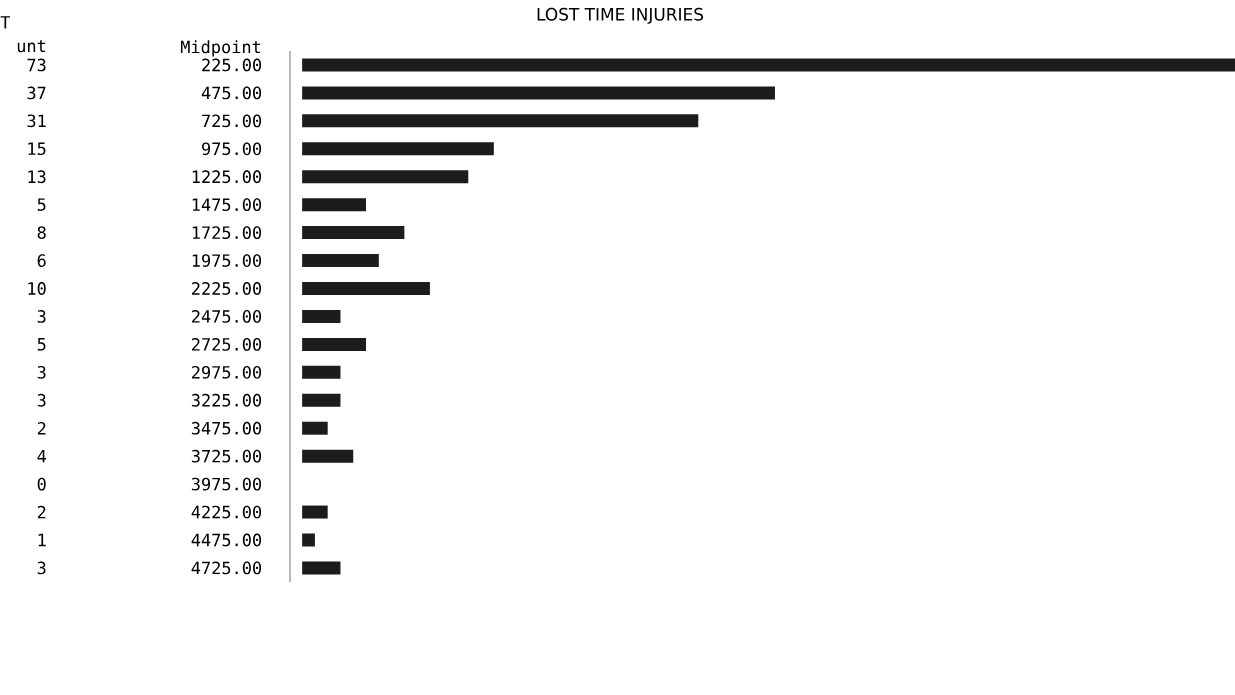  Describe the element at coordinates (226, 428) in the screenshot. I see `y-tick-label: 3475.00` at that location.